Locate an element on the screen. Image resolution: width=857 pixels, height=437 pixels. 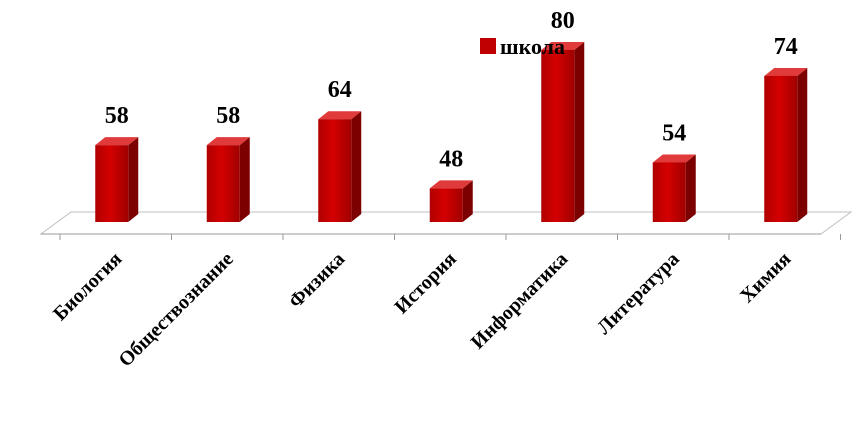
data-label: 54 is located at coordinates (674, 133).